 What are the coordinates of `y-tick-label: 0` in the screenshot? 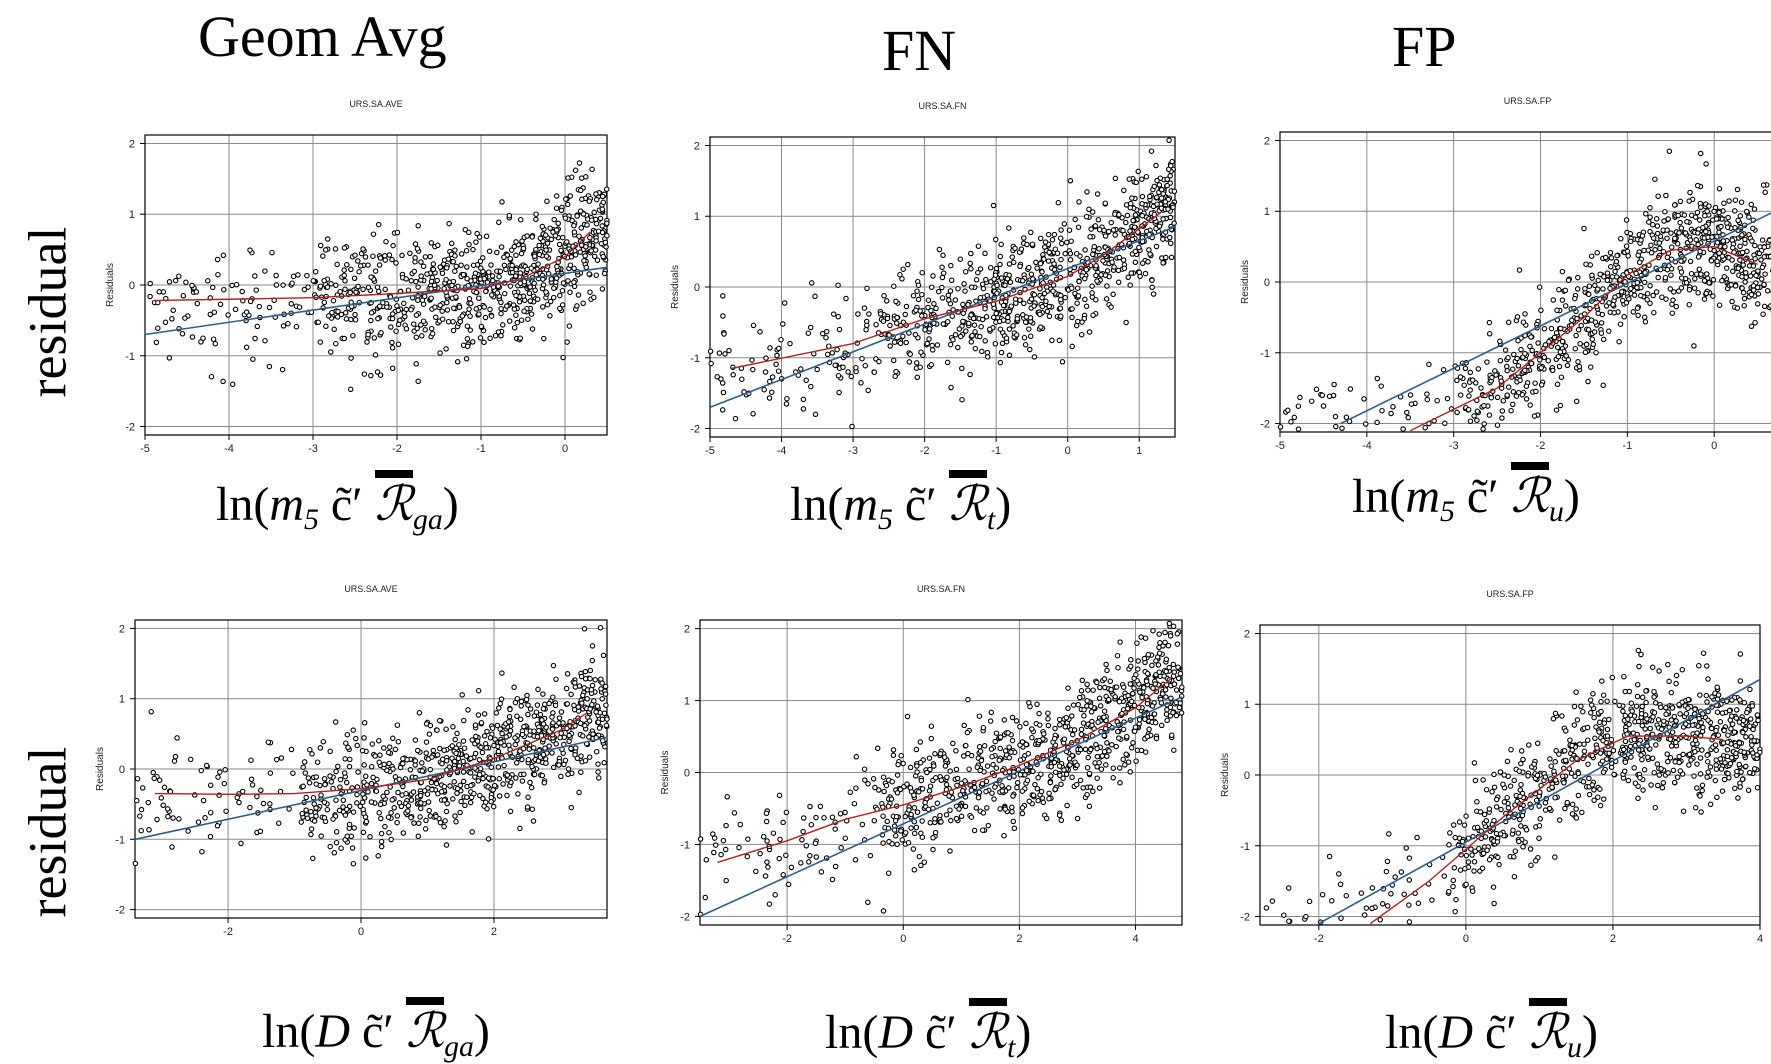 It's located at (122, 770).